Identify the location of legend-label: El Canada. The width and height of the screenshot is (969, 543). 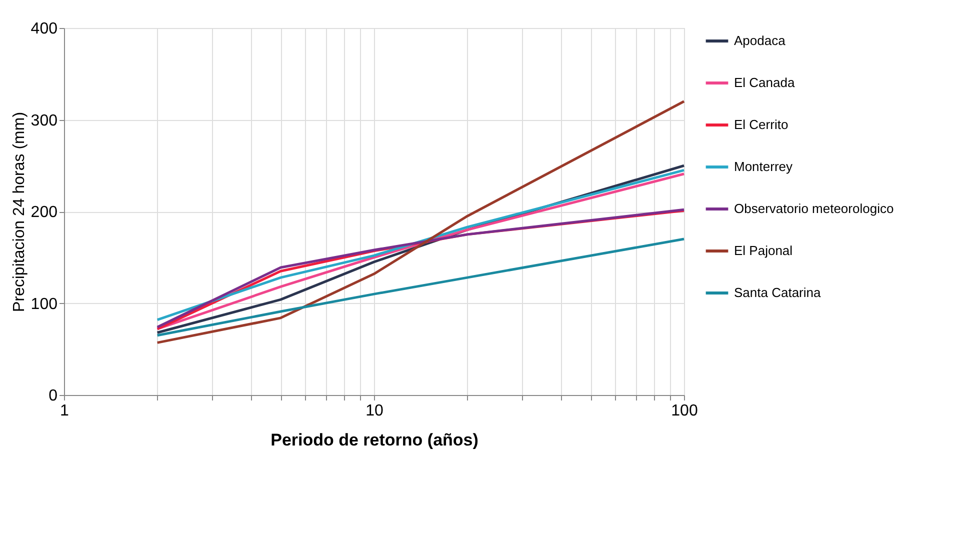
(765, 82).